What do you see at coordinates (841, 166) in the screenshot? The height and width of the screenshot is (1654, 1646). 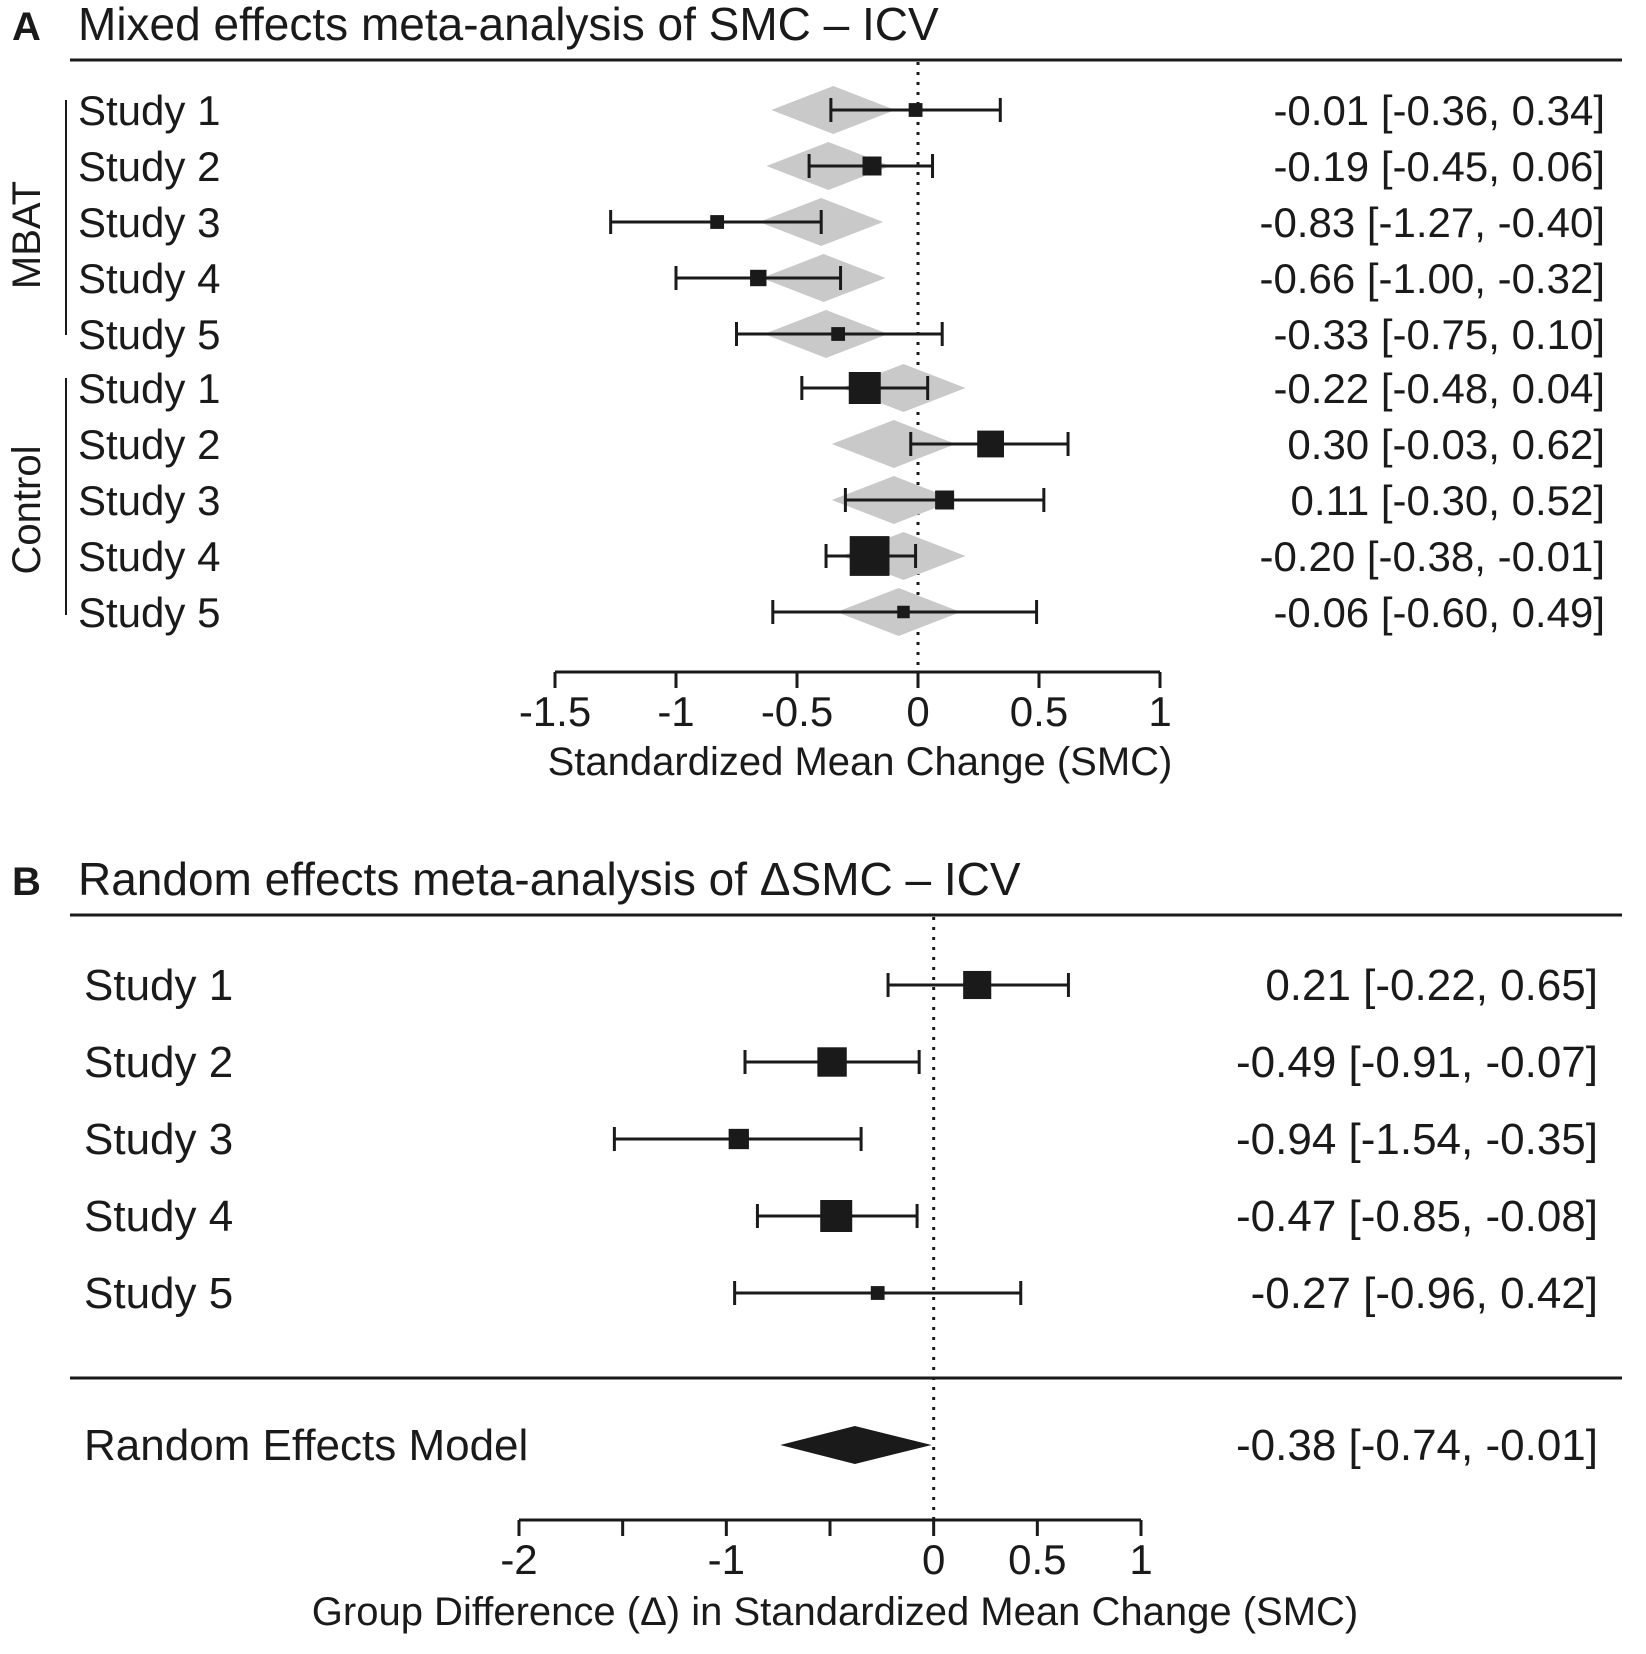 I see `forest-row: Study 2 -0.19 [-0.45, 0.06]` at bounding box center [841, 166].